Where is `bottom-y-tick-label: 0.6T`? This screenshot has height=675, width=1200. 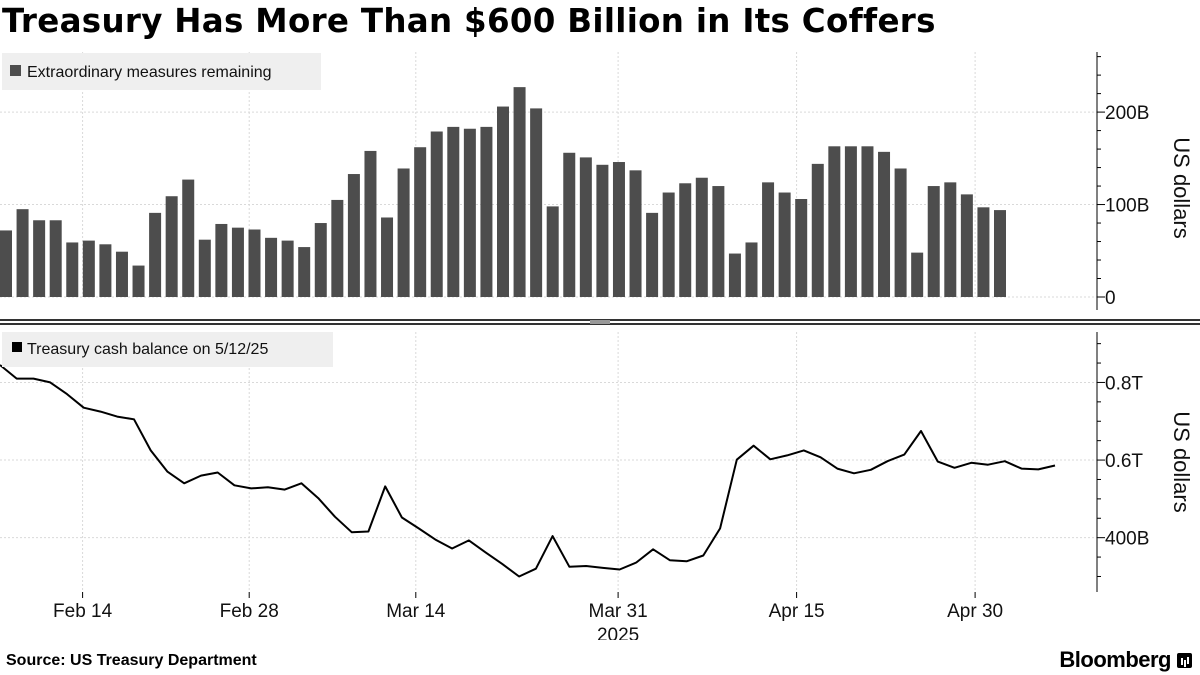 bottom-y-tick-label: 0.6T is located at coordinates (1124, 461).